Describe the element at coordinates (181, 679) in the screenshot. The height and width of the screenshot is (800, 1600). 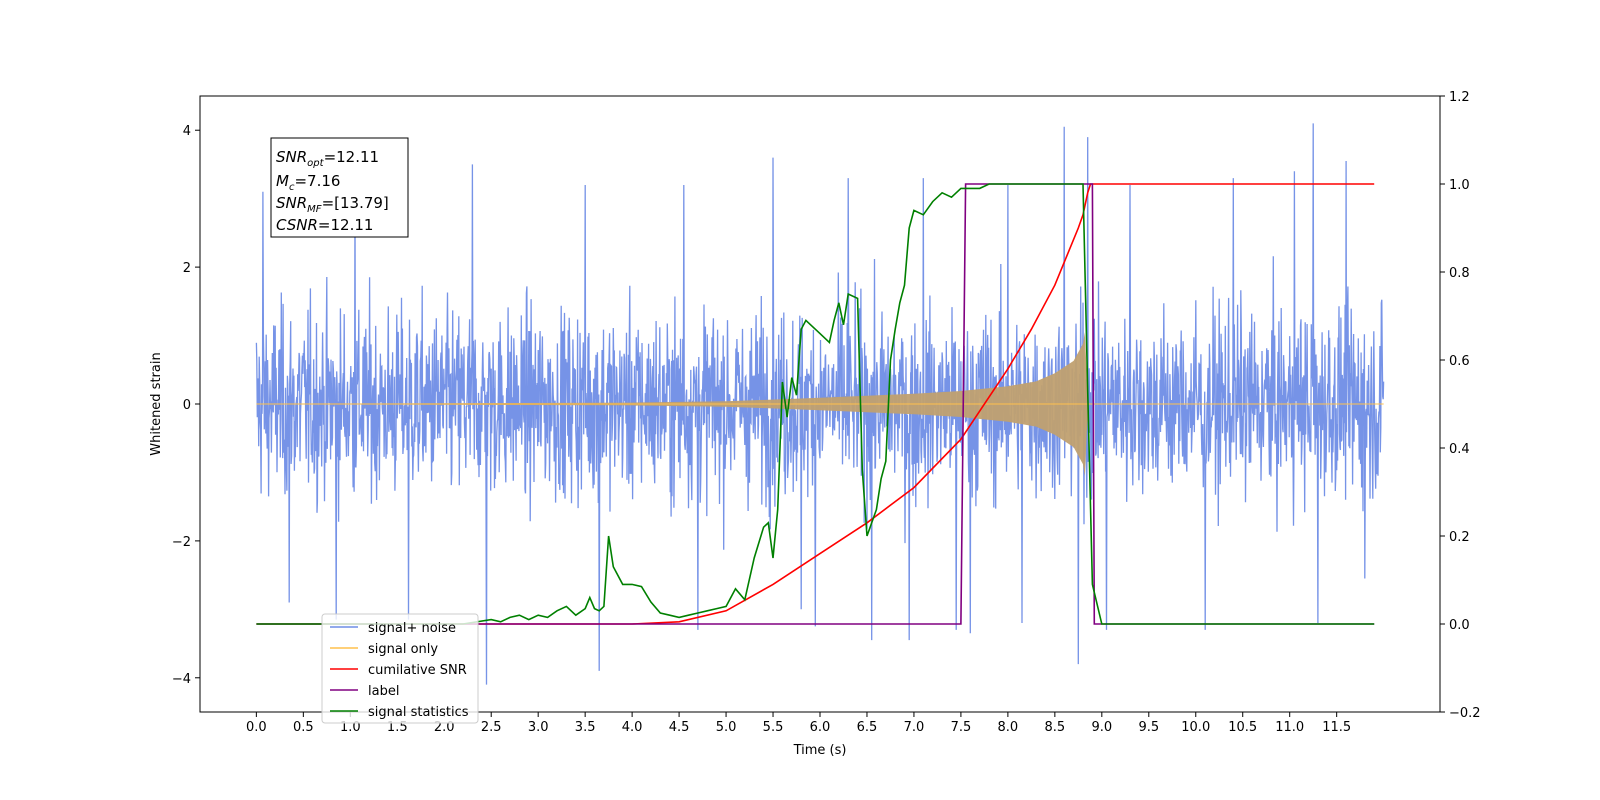
I see `left-y-tick-label: −4` at that location.